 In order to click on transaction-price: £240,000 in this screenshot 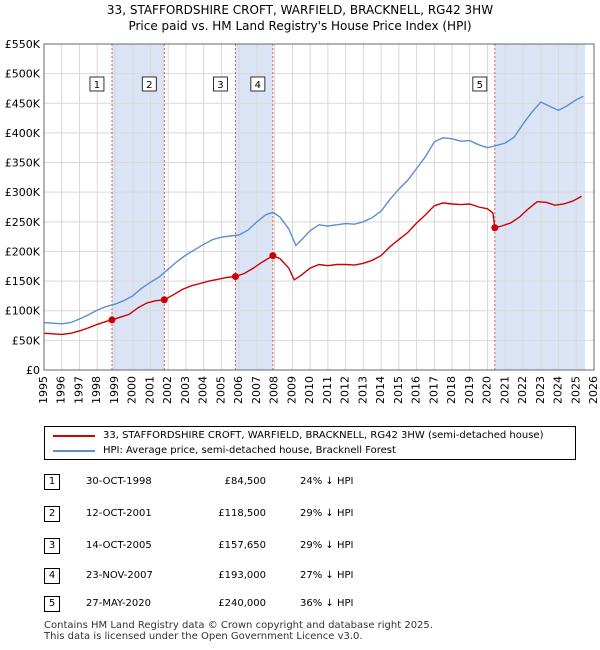, I will do `click(242, 603)`.